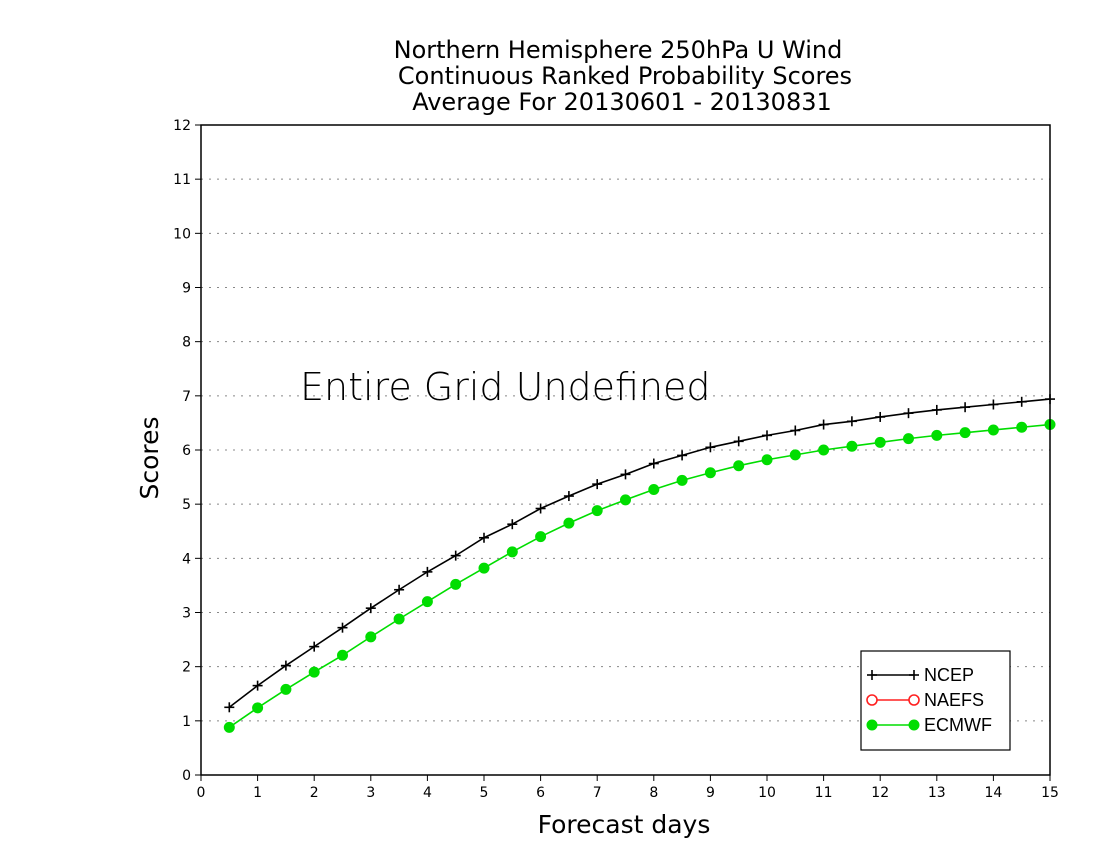 Image resolution: width=1100 pixels, height=850 pixels. What do you see at coordinates (618, 50) in the screenshot?
I see `title-line-1: Northern Hemisphere 250hPa U Wind` at bounding box center [618, 50].